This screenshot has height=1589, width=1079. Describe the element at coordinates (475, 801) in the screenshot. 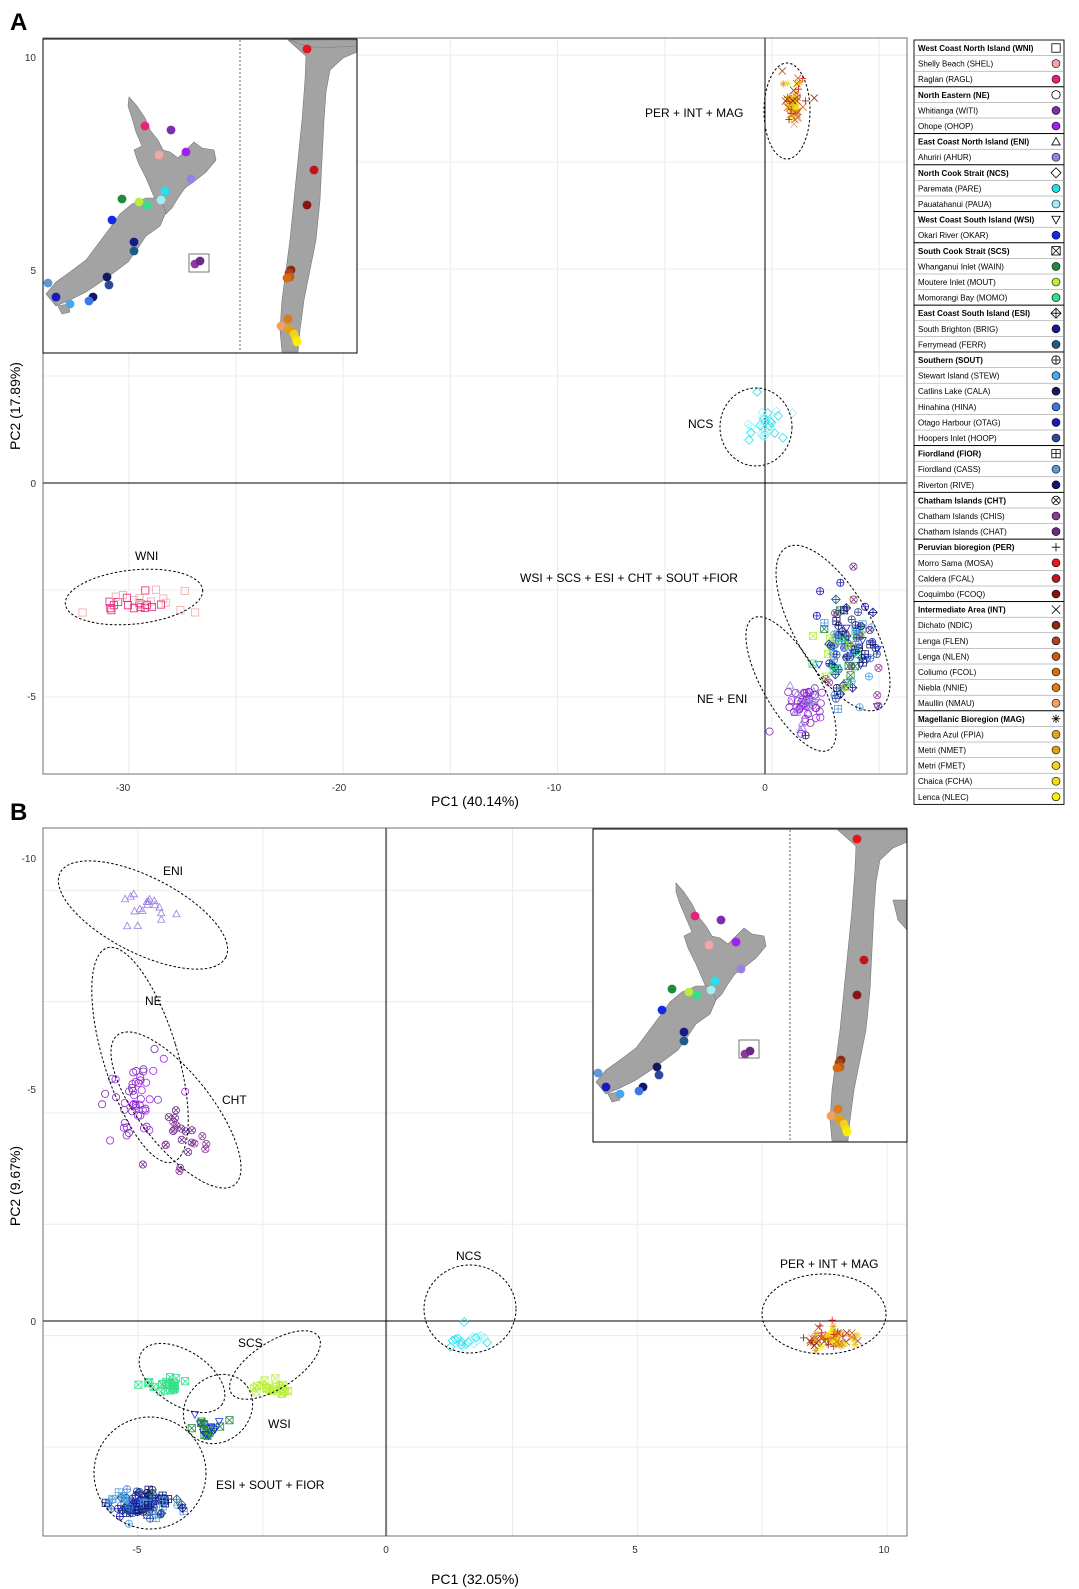

I see `x-axis-label: PC1 (40.14%)` at that location.